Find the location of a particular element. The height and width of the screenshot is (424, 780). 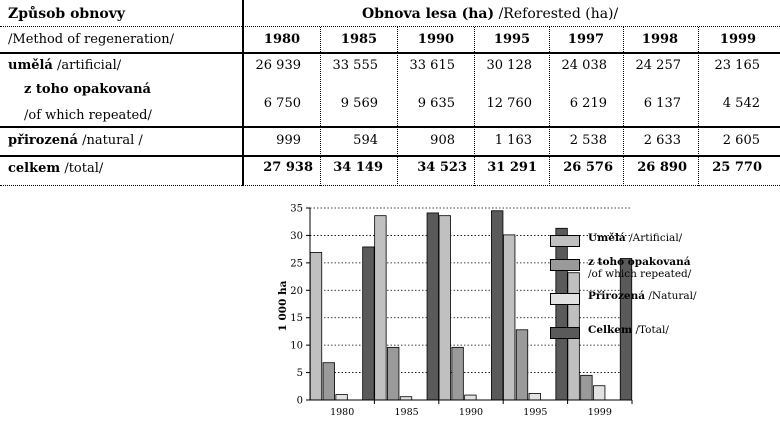

year-header: 1995 is located at coordinates (512, 39).